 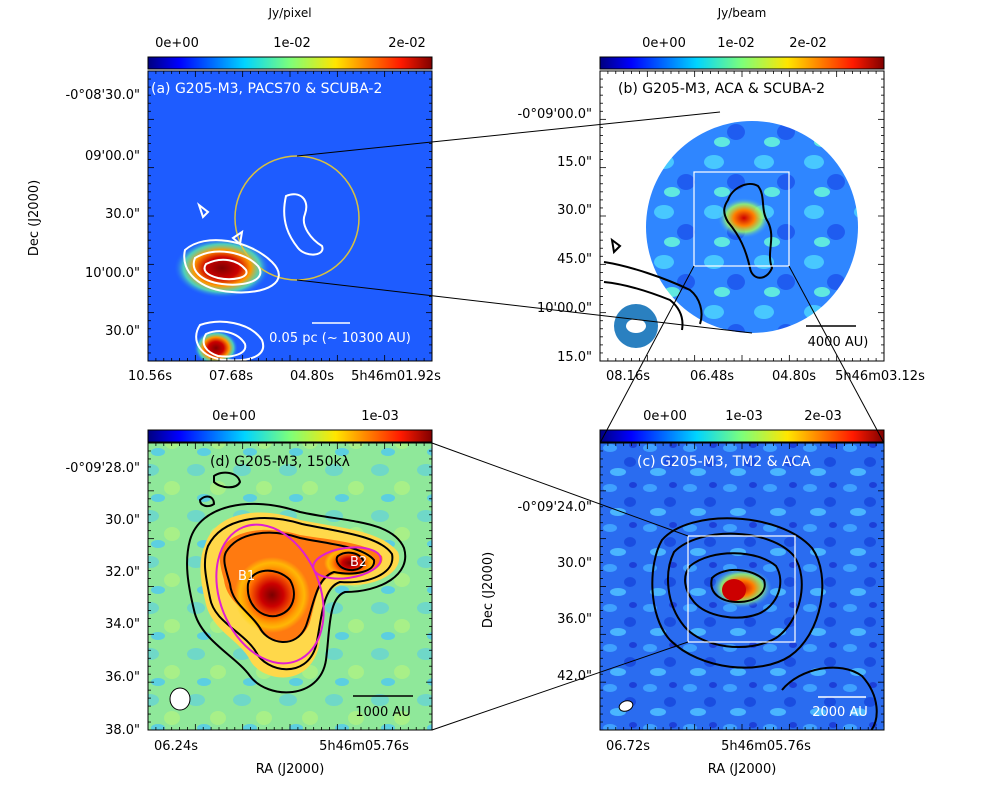 What do you see at coordinates (383, 712) in the screenshot?
I see `panel-d-scalebar-label: 1000 AU` at bounding box center [383, 712].